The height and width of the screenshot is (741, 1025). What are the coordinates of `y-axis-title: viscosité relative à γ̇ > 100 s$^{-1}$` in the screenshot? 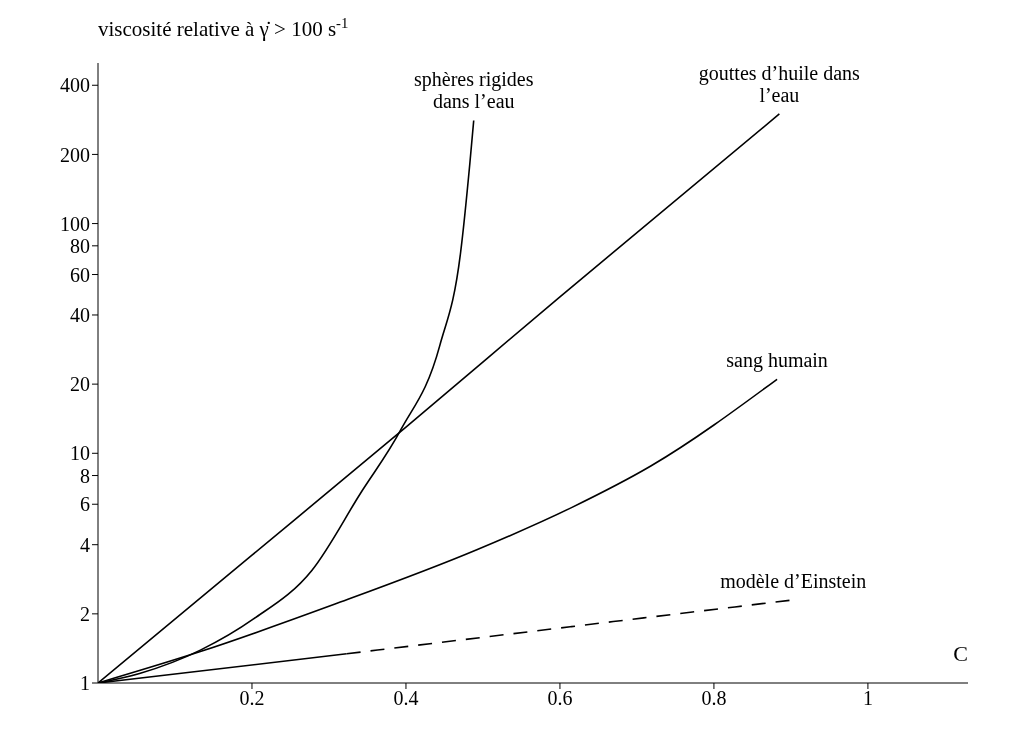 It's located at (223, 28).